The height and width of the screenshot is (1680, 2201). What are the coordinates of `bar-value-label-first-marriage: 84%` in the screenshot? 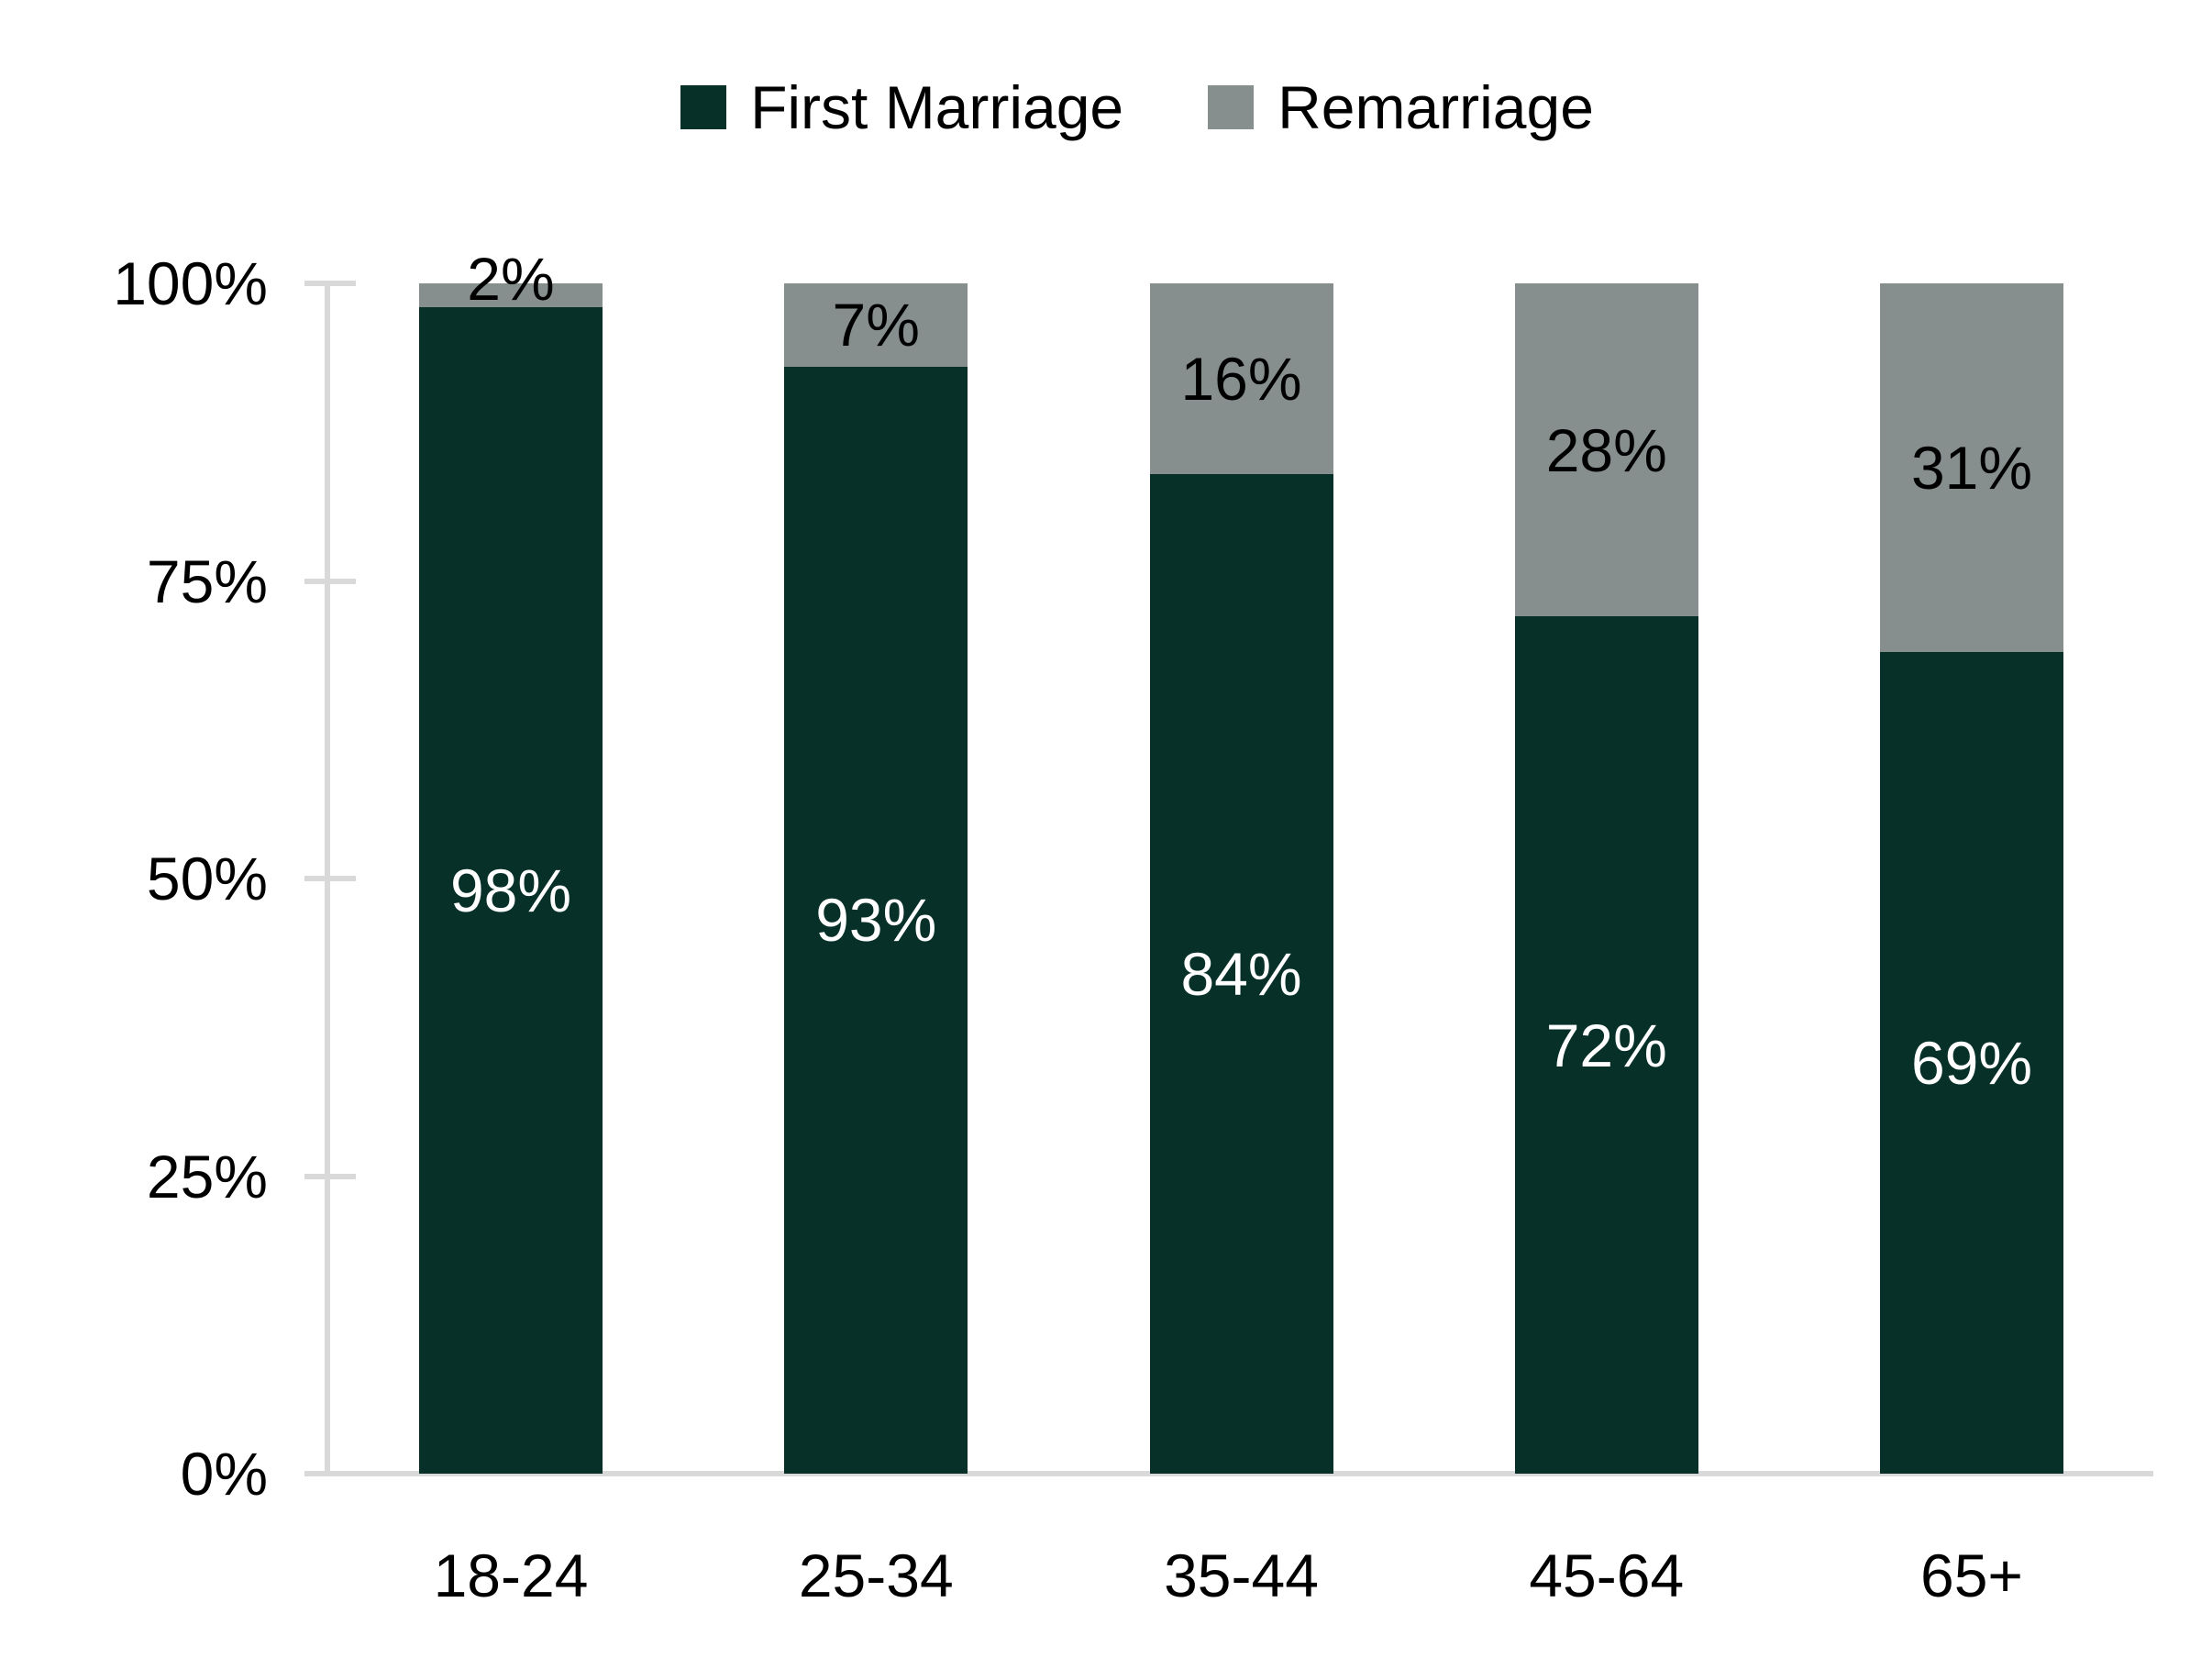 It's located at (1241, 973).